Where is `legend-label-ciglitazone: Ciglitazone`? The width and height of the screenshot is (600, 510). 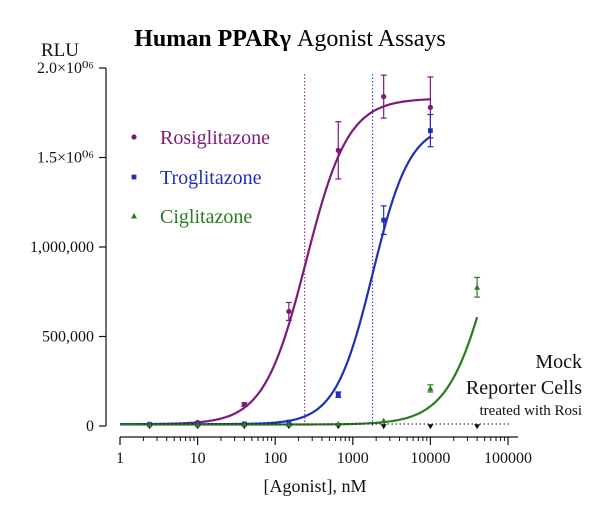 legend-label-ciglitazone: Ciglitazone is located at coordinates (206, 217).